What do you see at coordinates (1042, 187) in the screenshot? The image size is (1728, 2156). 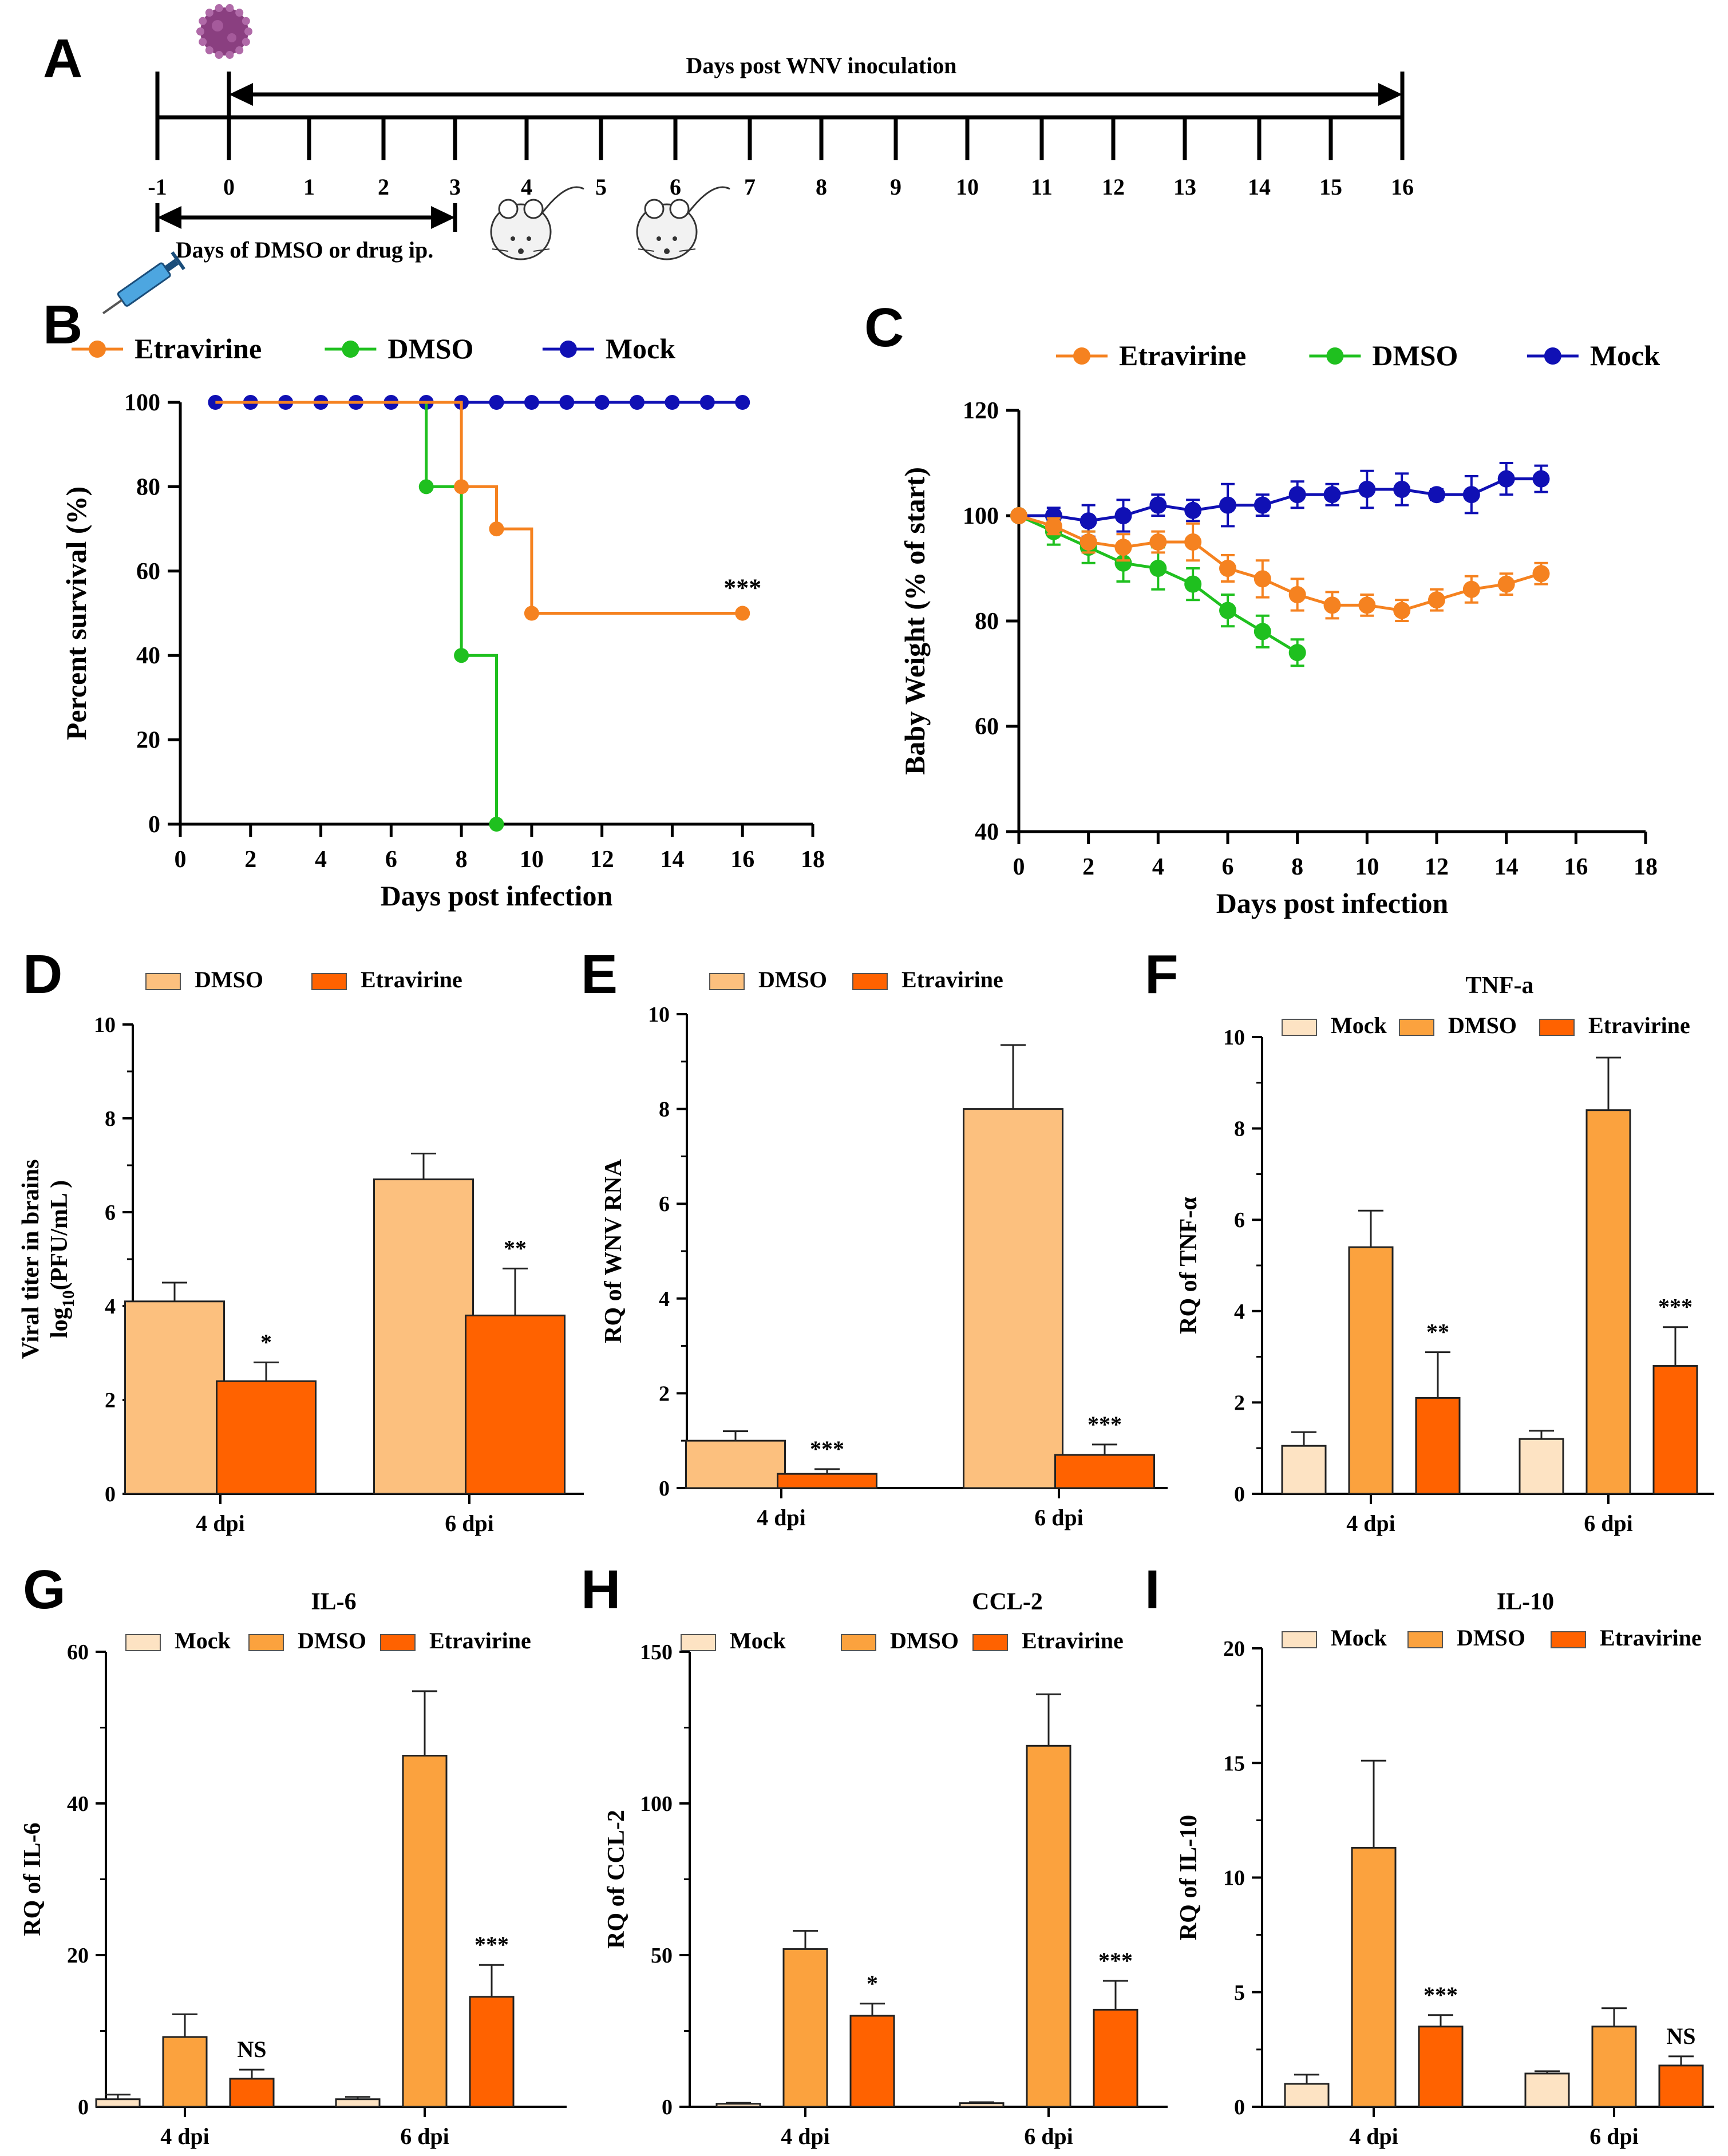 I see `timeline-day-label: 11` at bounding box center [1042, 187].